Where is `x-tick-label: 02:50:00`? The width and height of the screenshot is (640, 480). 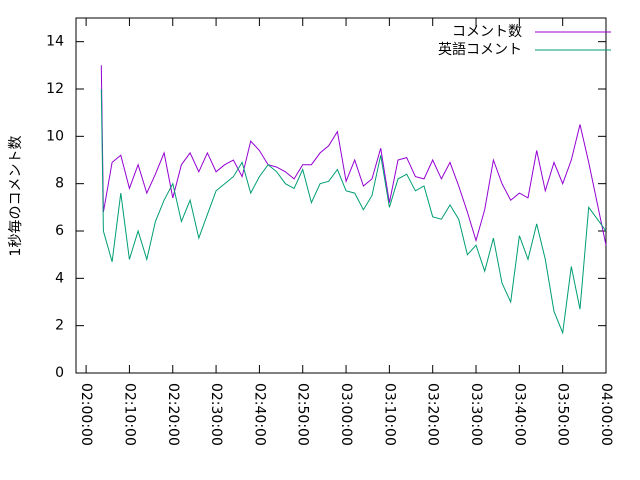
x-tick-label: 02:50:00 is located at coordinates (303, 414).